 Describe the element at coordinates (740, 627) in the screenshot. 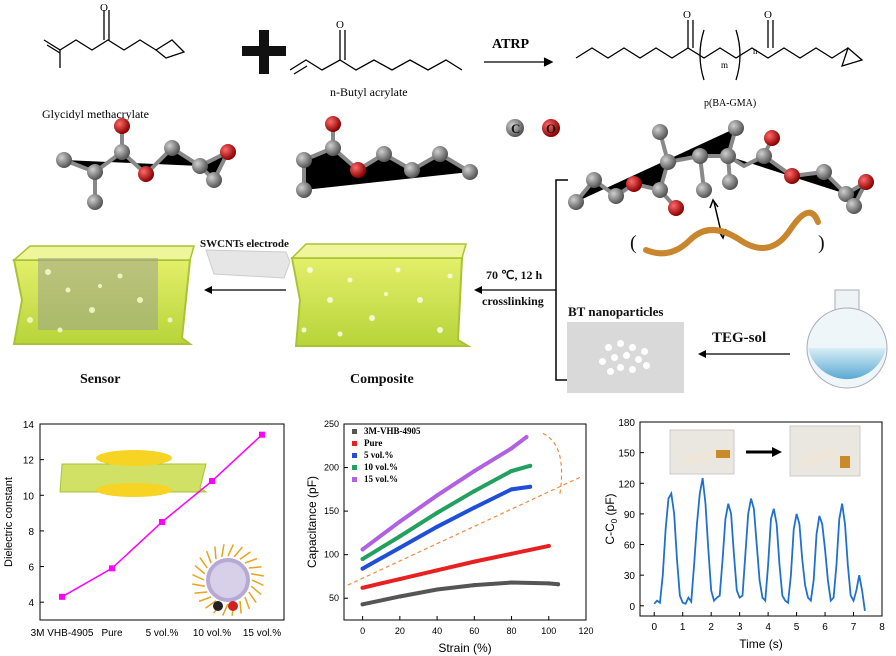

I see `x-tick-label: 3` at that location.